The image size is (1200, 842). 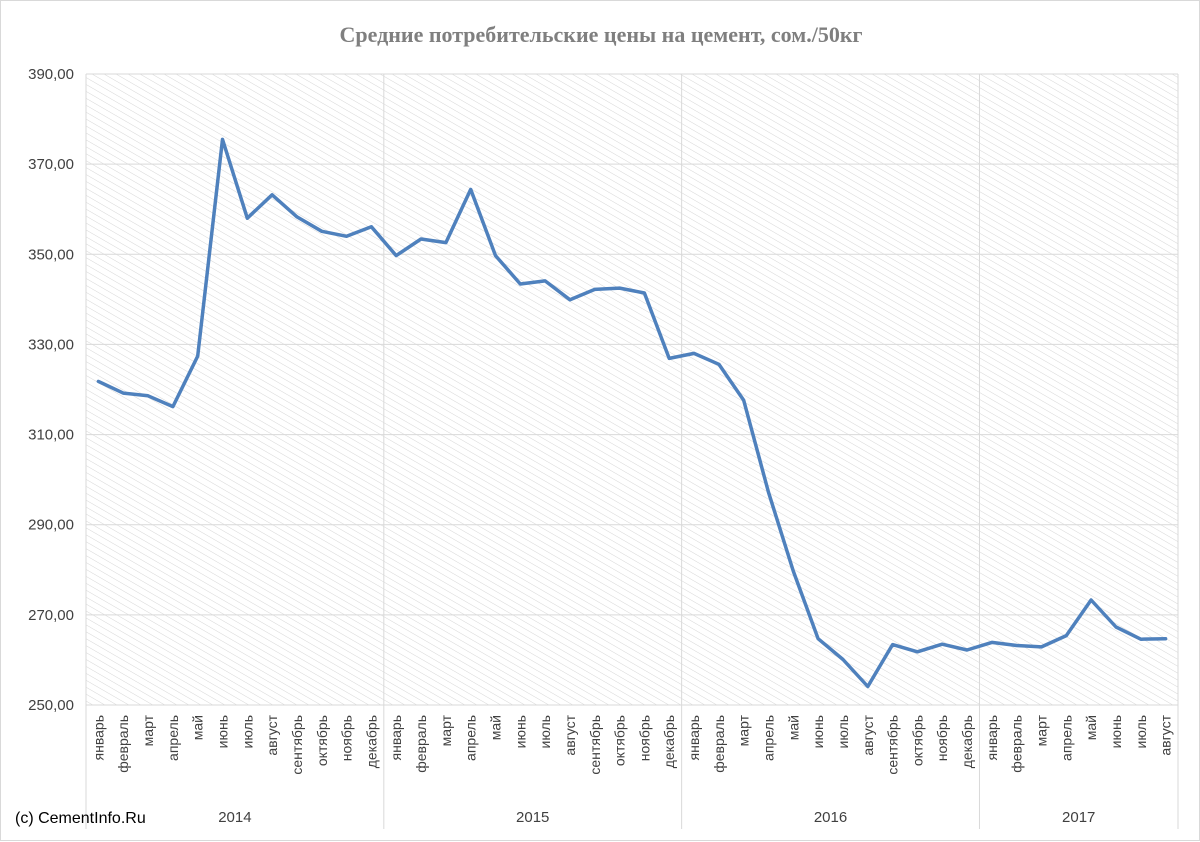 I want to click on y-tick-label: 250,00, so click(x=51, y=705).